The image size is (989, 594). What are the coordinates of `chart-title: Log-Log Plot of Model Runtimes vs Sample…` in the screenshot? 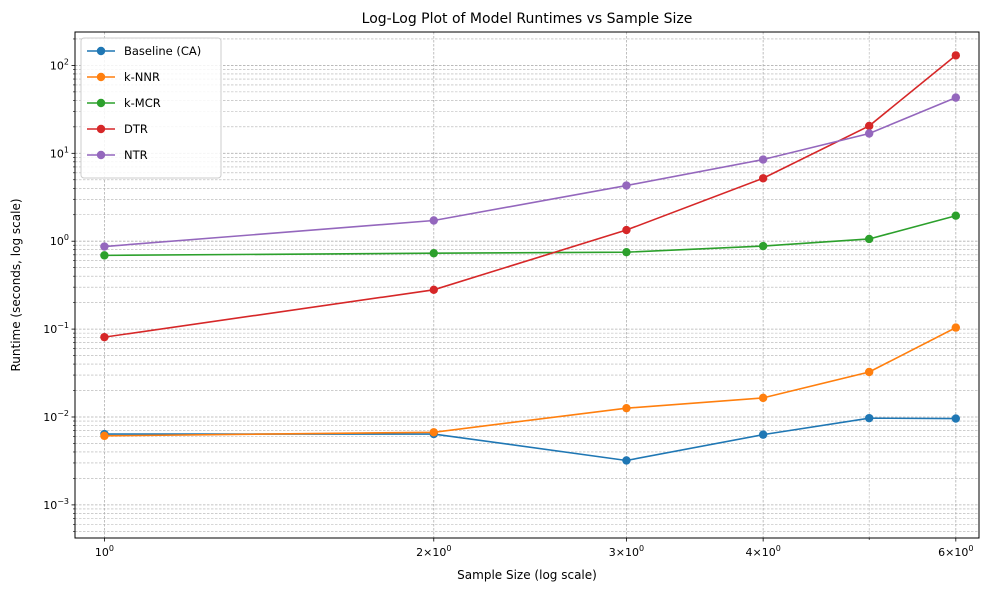 It's located at (527, 19).